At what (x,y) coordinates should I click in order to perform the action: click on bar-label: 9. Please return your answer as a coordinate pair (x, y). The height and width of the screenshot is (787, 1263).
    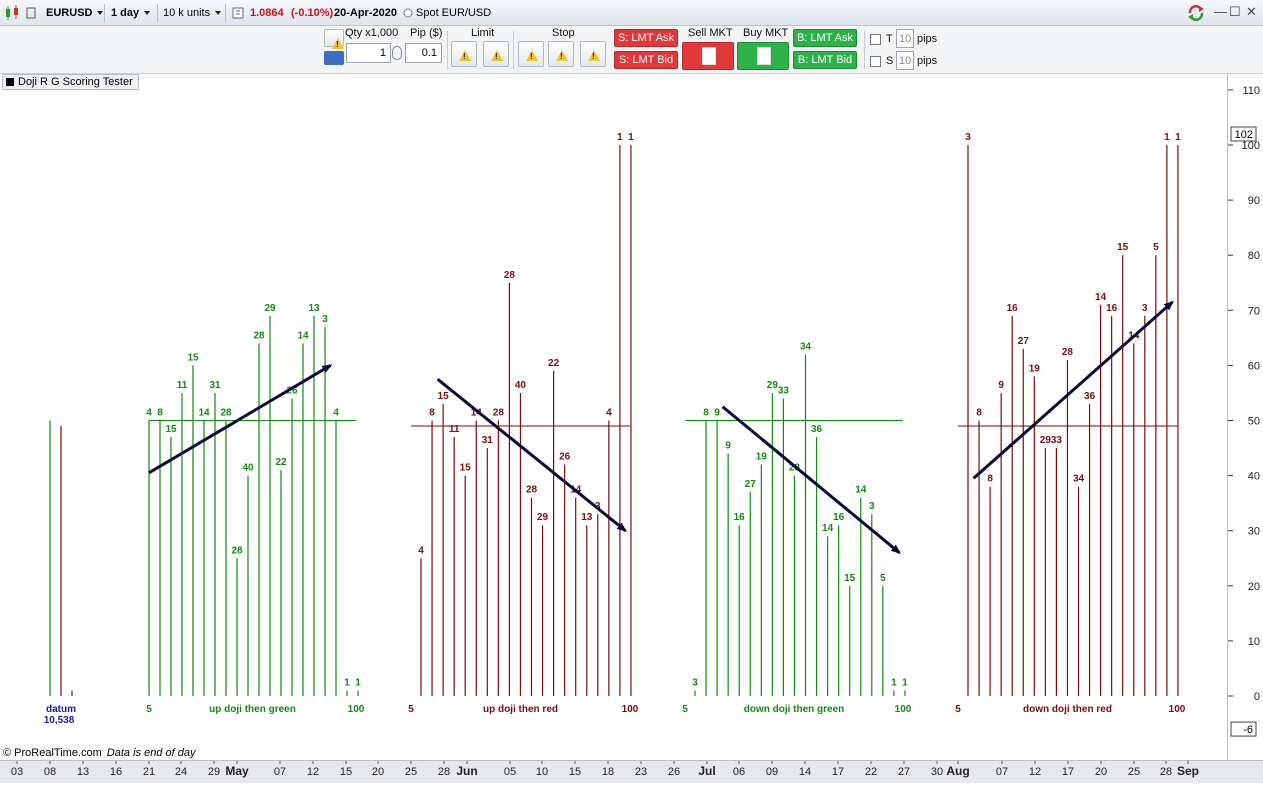
    Looking at the image, I should click on (717, 413).